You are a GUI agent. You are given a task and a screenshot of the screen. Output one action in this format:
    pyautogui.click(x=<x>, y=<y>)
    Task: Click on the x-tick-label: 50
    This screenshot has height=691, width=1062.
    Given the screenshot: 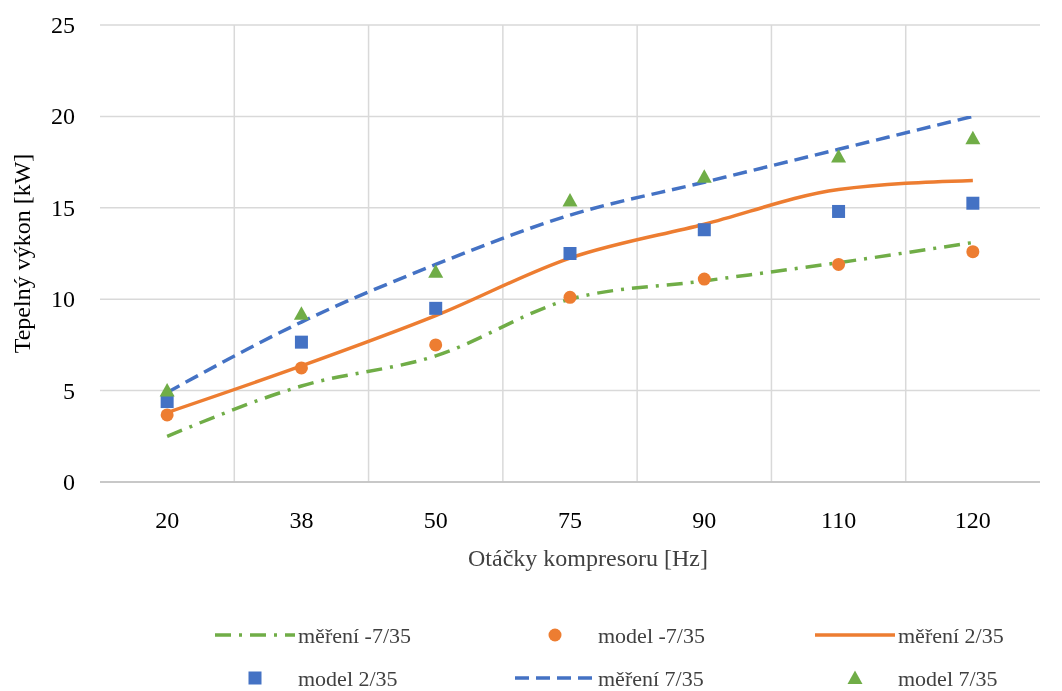 What is the action you would take?
    pyautogui.click(x=435, y=520)
    